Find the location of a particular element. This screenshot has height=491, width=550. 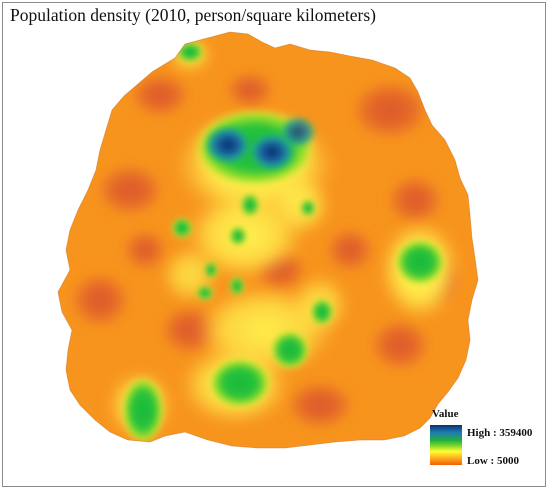

legend-color-ramp is located at coordinates (446, 445).